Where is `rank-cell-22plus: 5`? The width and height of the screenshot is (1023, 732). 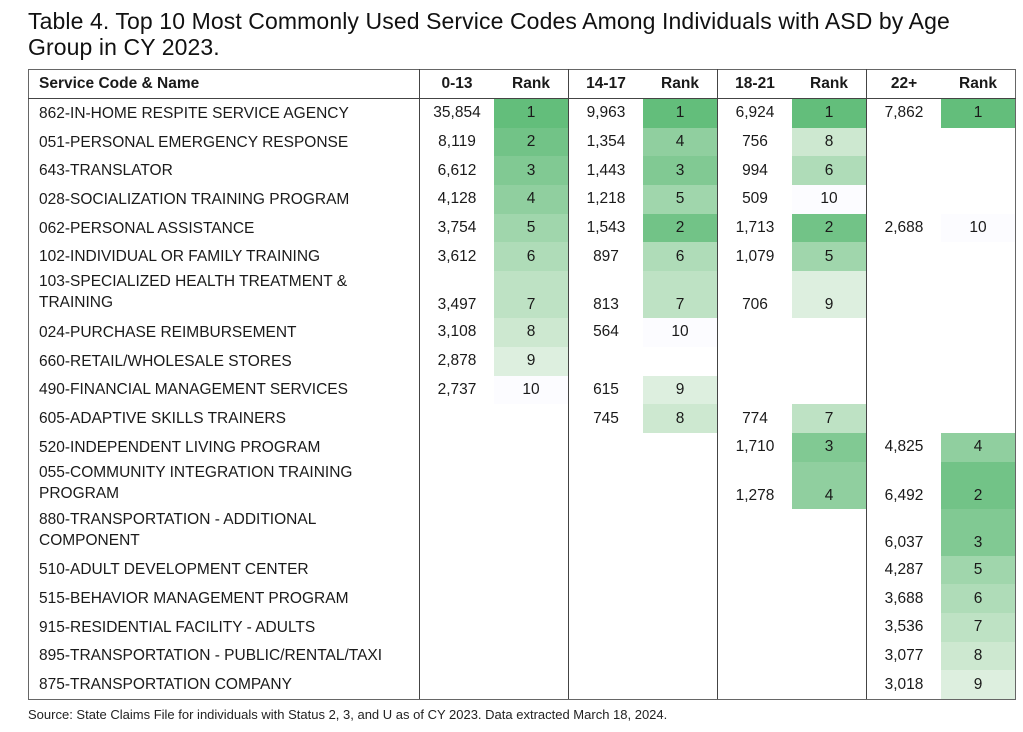
rank-cell-22plus: 5 is located at coordinates (978, 570).